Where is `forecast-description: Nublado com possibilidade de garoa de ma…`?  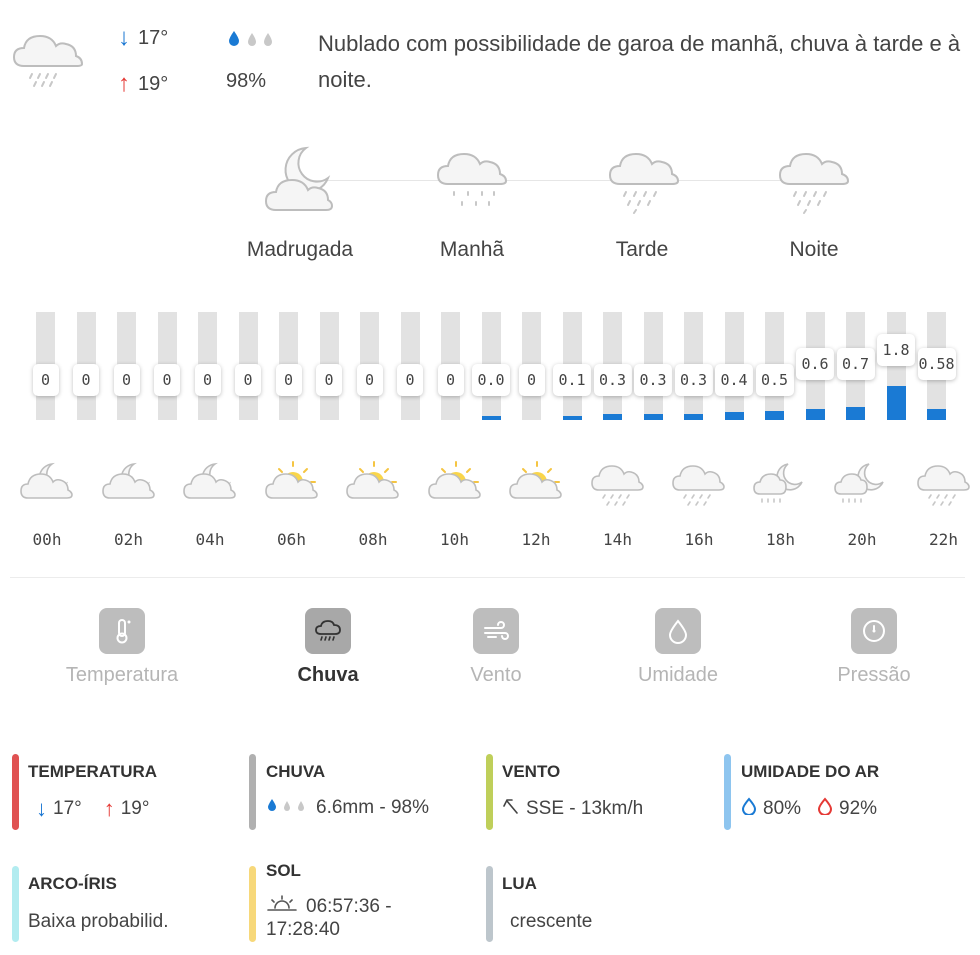
forecast-description: Nublado com possibilidade de garoa de ma… is located at coordinates (639, 61).